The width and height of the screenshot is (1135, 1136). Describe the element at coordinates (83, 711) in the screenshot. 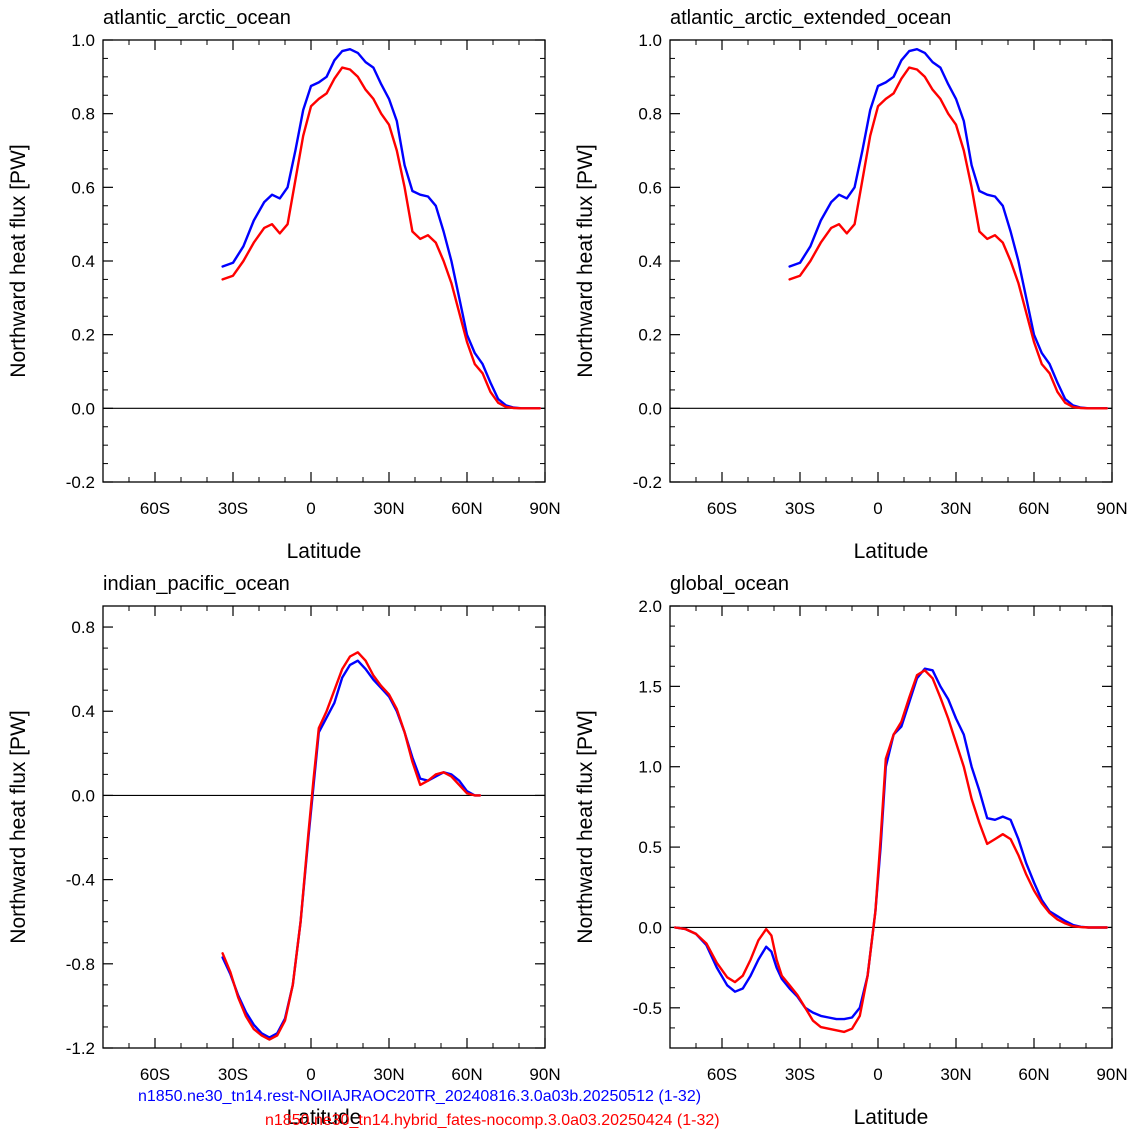

I see `panel-3-y-tick-label: 0.4` at that location.